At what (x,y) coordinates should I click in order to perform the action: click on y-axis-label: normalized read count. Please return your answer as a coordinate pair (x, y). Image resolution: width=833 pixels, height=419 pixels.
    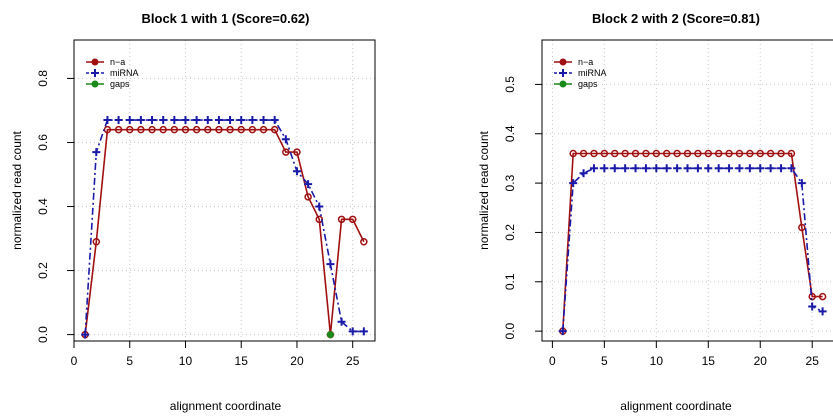
    Looking at the image, I should click on (484, 189).